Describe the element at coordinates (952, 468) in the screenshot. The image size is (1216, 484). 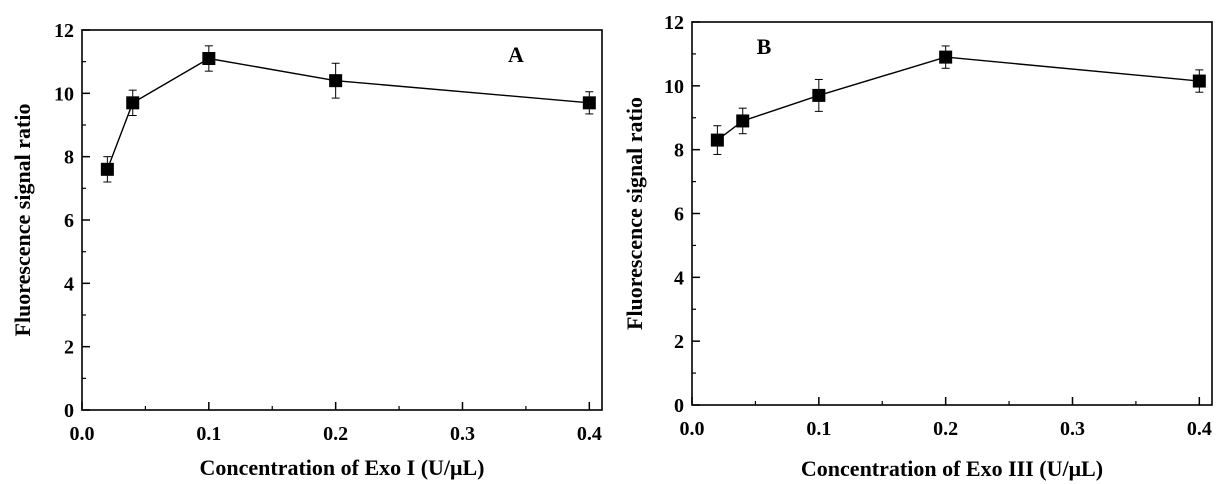
I see `x-axis-title: Concentration of Exo III (U/μL)` at that location.